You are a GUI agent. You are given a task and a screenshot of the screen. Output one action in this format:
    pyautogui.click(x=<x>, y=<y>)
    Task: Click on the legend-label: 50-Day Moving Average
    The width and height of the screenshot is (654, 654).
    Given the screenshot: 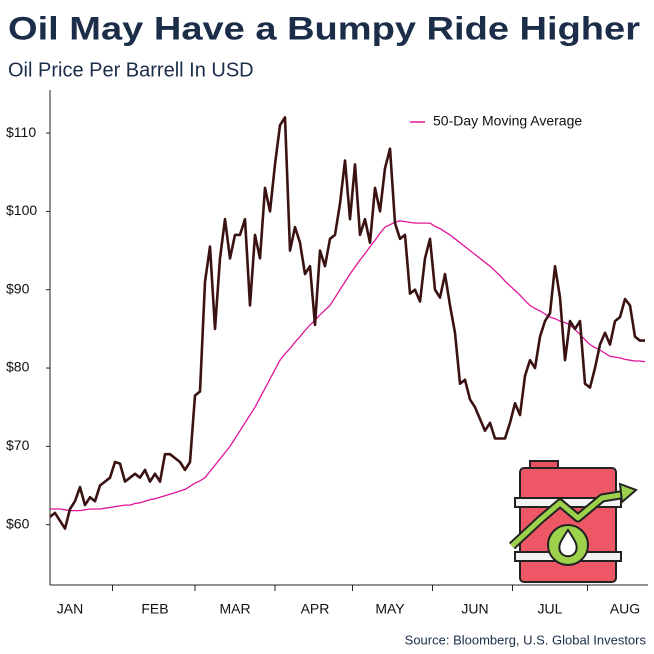 What is the action you would take?
    pyautogui.click(x=507, y=121)
    